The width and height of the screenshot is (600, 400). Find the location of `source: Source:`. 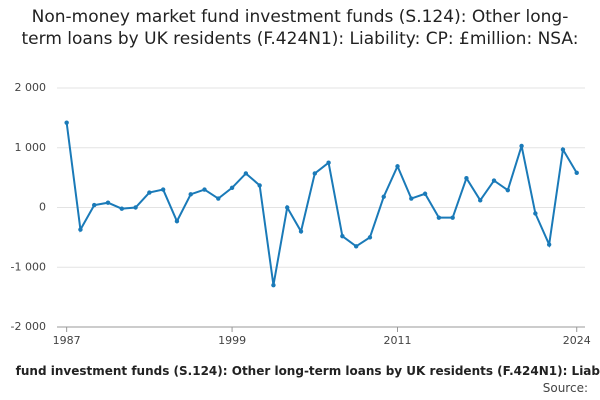

source: Source: is located at coordinates (565, 388).